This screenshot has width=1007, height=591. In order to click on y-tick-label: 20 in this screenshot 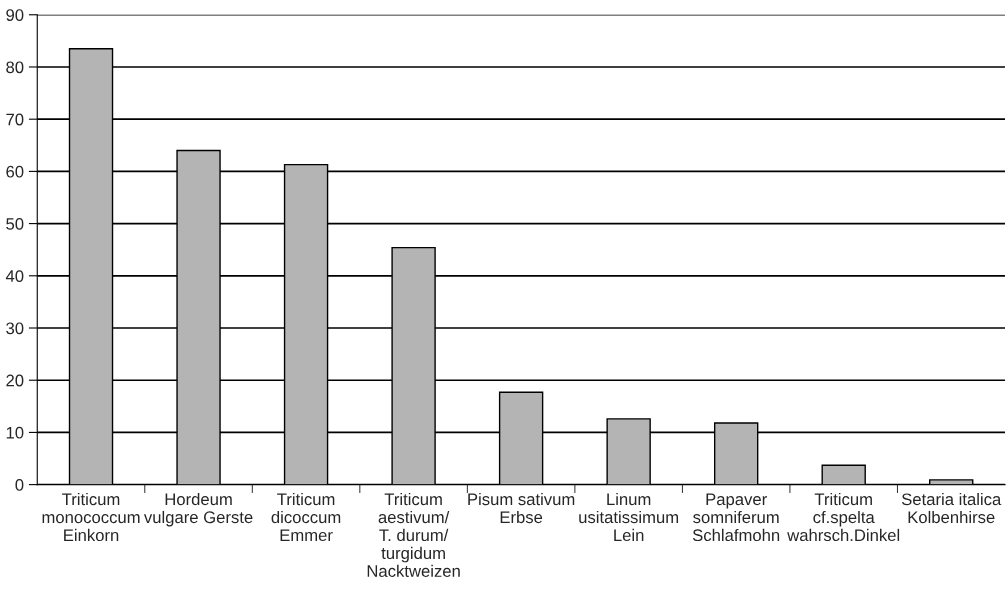, I will do `click(15, 380)`.